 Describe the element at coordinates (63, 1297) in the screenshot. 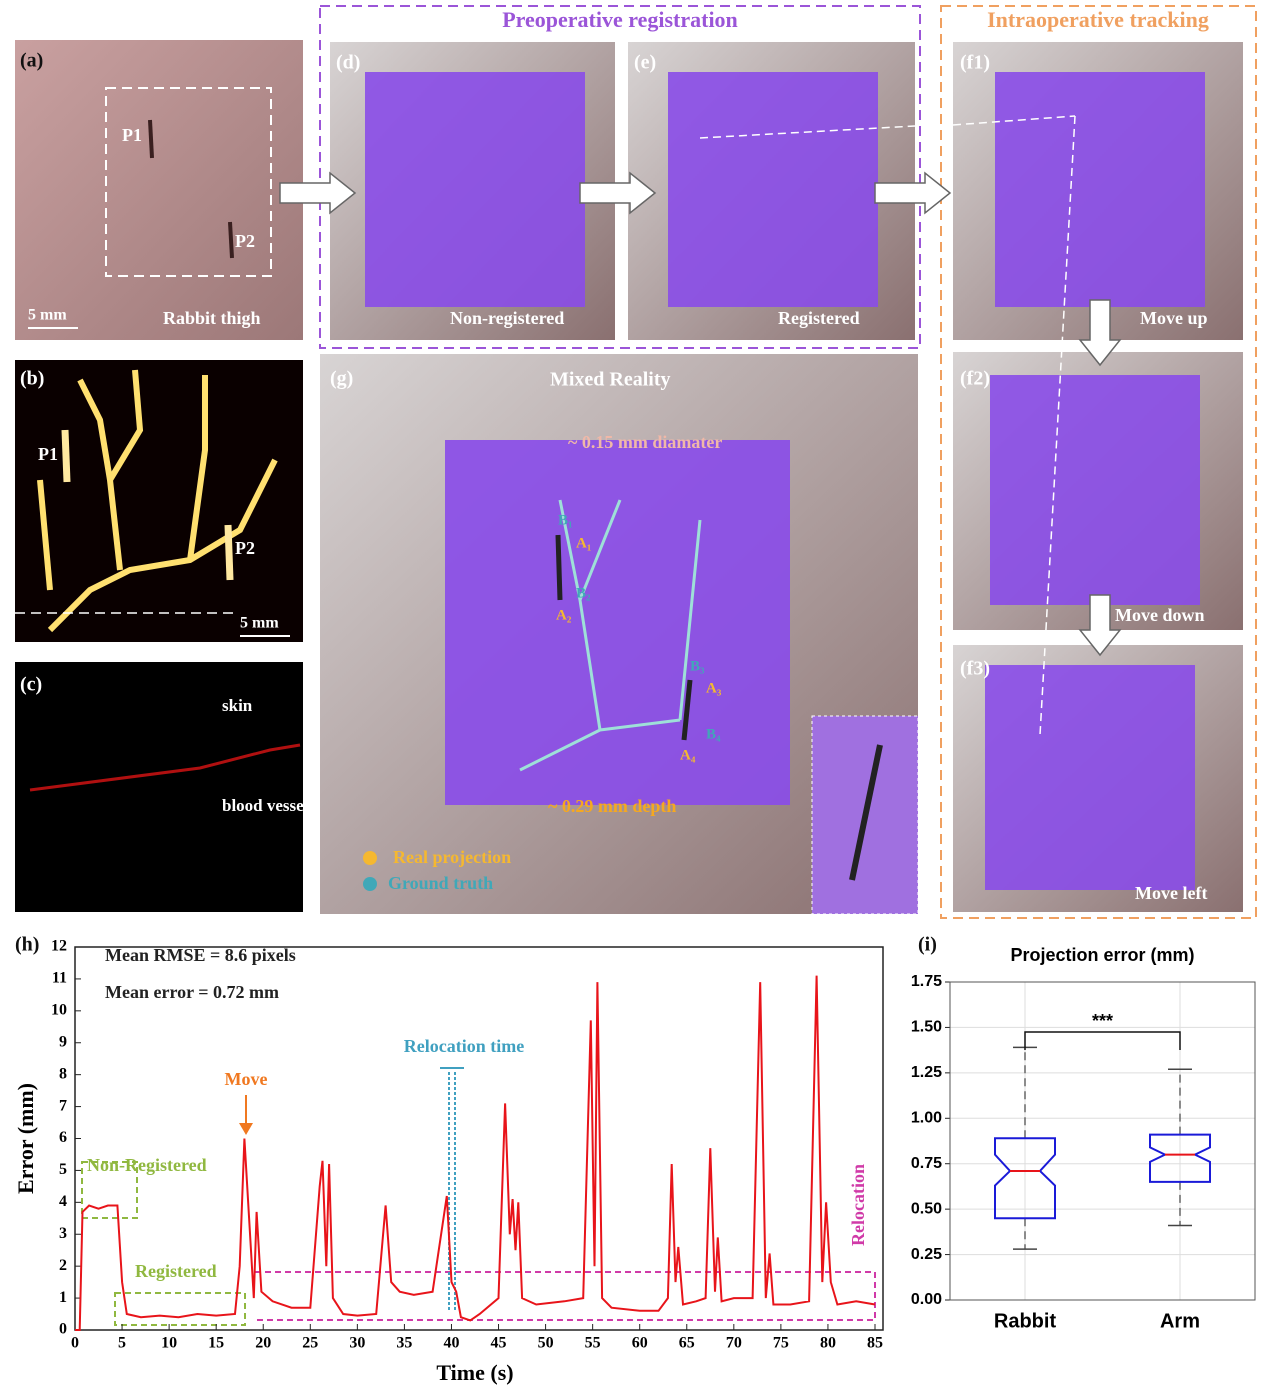

I see `y-tick-label: 1` at that location.